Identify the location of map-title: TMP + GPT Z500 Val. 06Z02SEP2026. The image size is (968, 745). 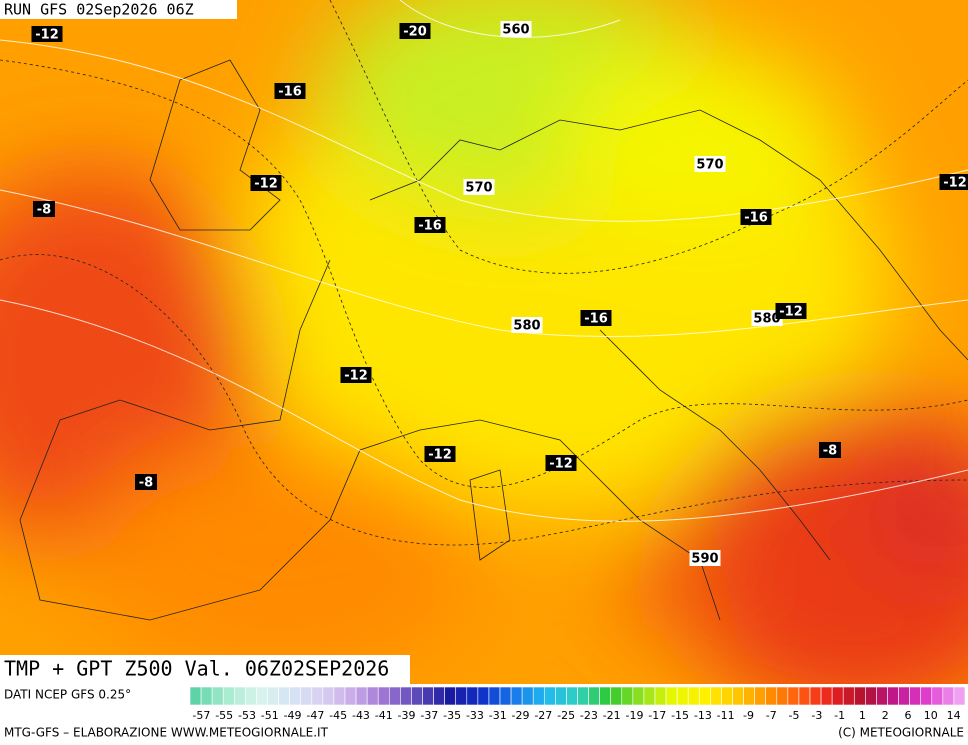
(196, 669).